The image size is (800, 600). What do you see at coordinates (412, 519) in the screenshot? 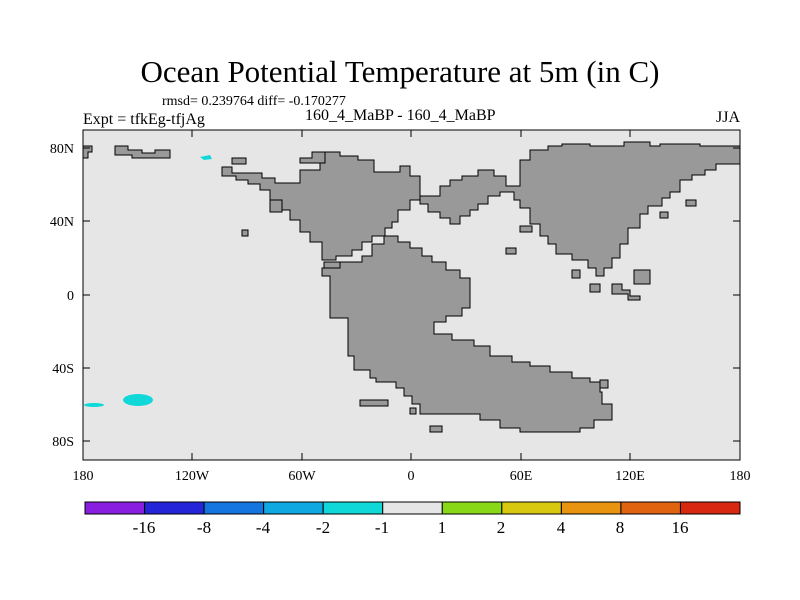
I see `colorbar: -16 -8 -4 -2 -1 1 2 4 8 16` at bounding box center [412, 519].